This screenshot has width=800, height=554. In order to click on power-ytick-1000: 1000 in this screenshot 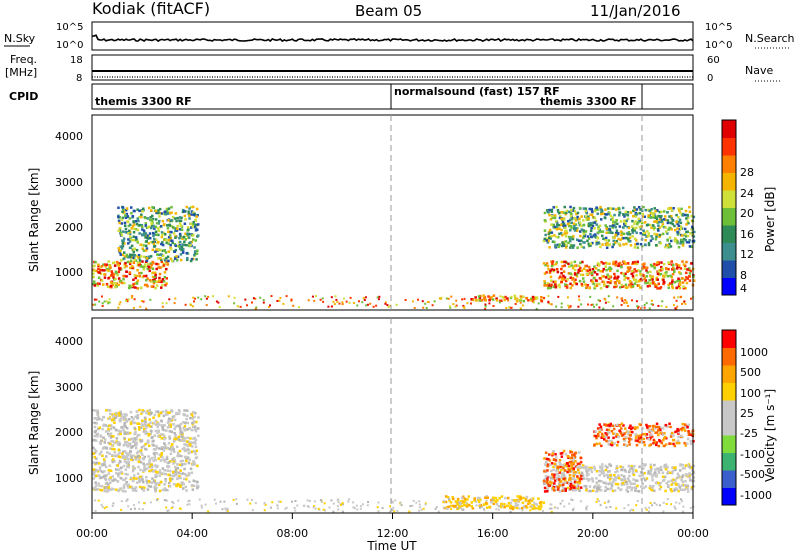, I will do `click(69, 272)`.